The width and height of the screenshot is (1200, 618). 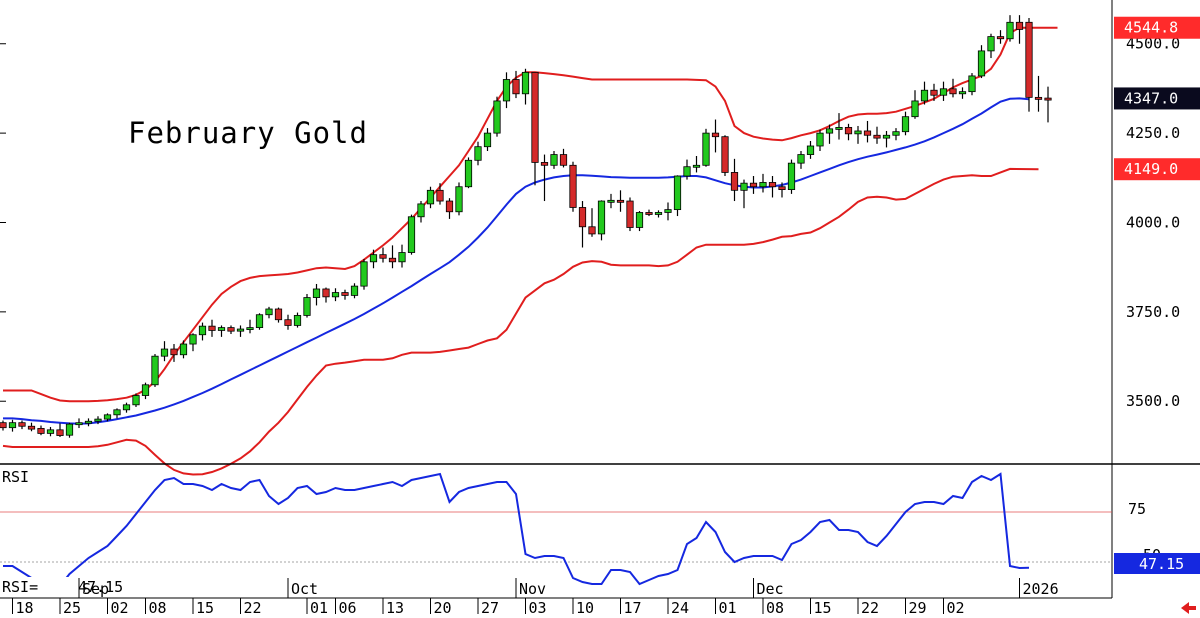 I want to click on left-arrow-icon, so click(x=1188, y=608).